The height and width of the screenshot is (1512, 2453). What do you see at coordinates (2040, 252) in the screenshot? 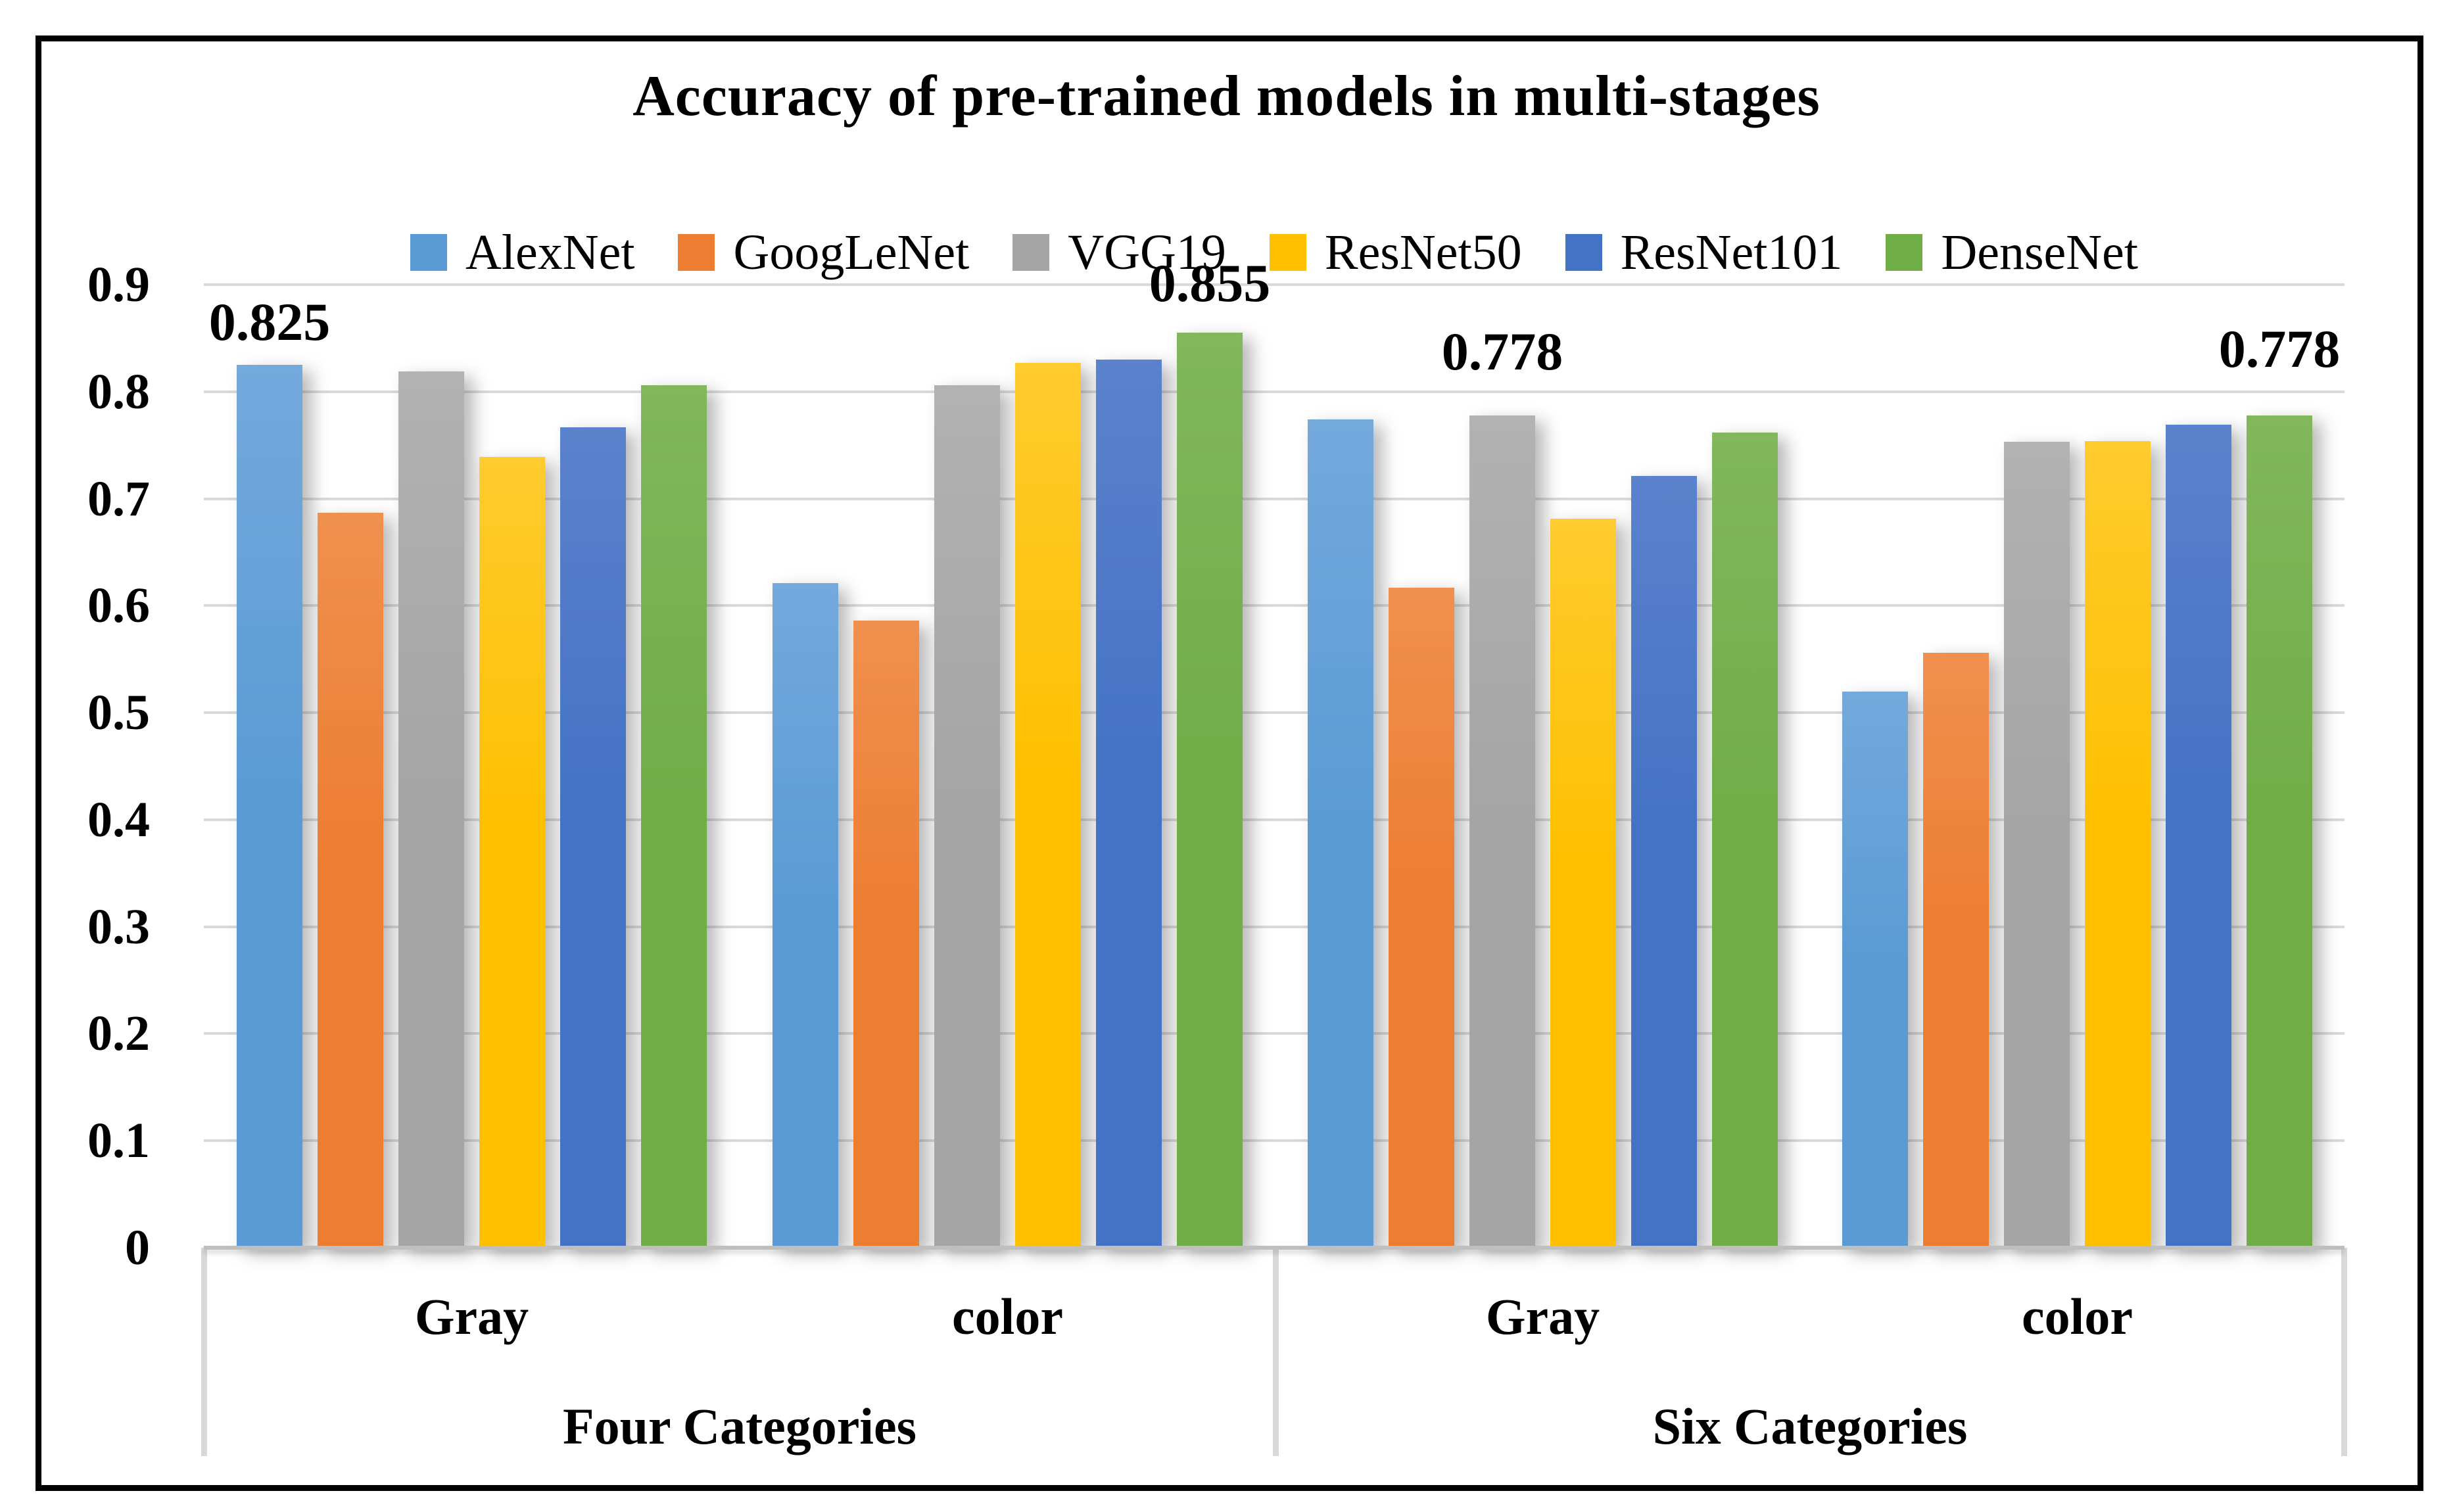
I see `legend-label: DenseNet` at bounding box center [2040, 252].